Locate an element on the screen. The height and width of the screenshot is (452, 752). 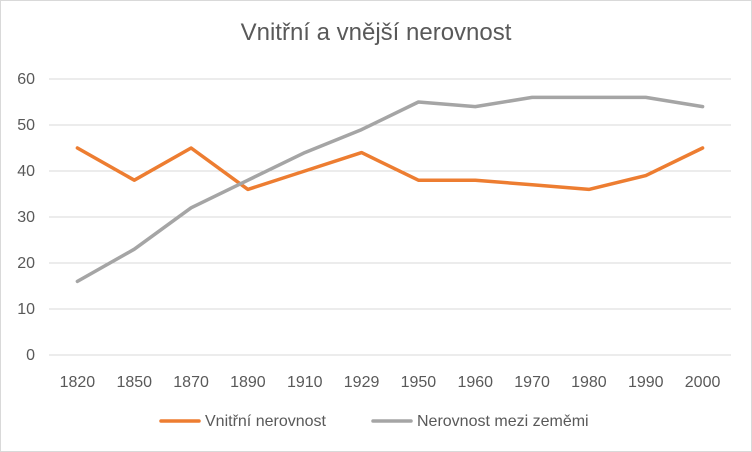
x-tick-label: 1950 is located at coordinates (419, 382).